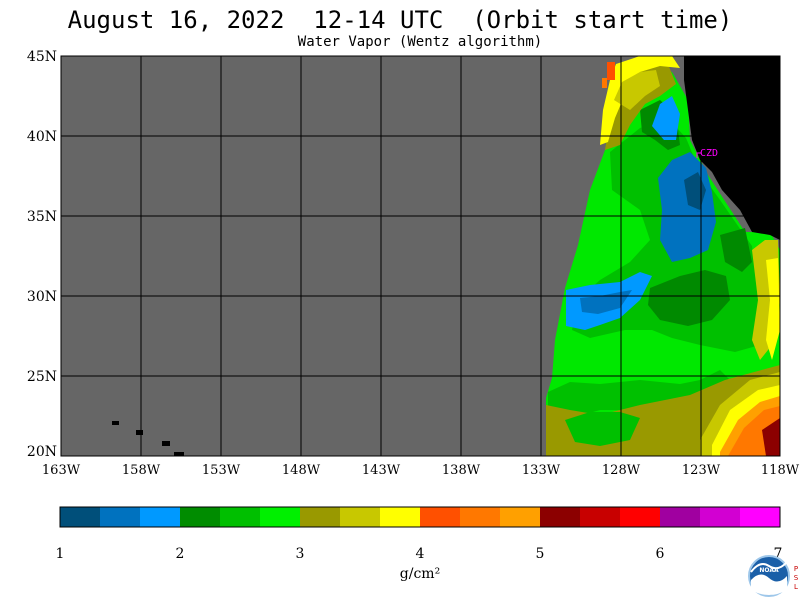  I want to click on colorbar-tick-label: 4, so click(420, 554).